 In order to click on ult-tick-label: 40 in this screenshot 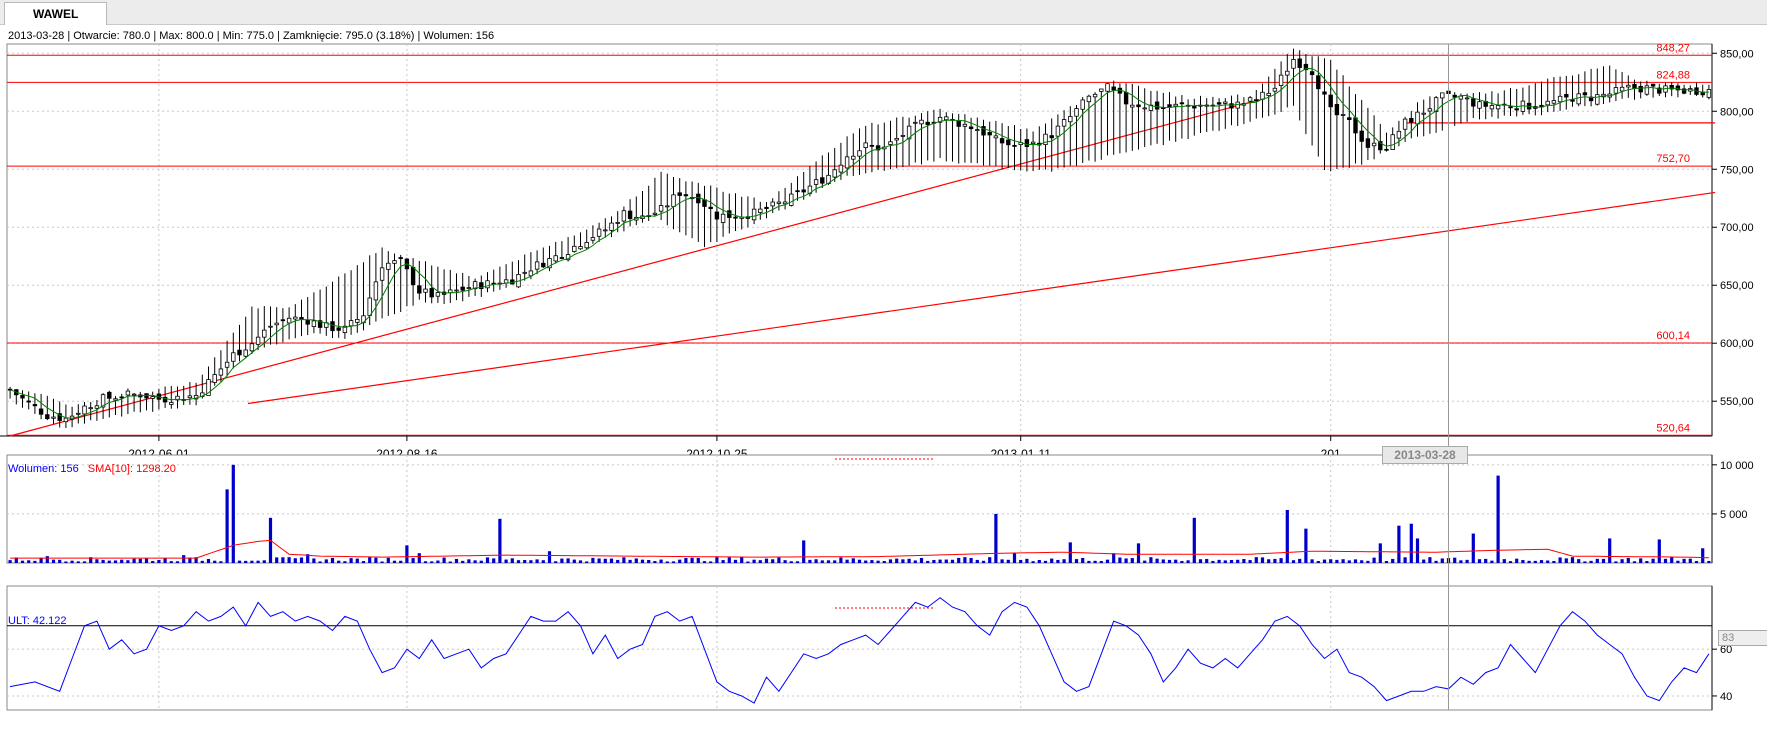, I will do `click(1726, 697)`.